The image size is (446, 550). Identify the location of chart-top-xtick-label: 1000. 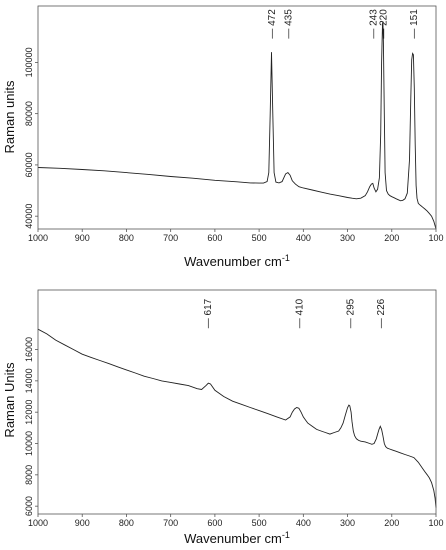
(38, 238).